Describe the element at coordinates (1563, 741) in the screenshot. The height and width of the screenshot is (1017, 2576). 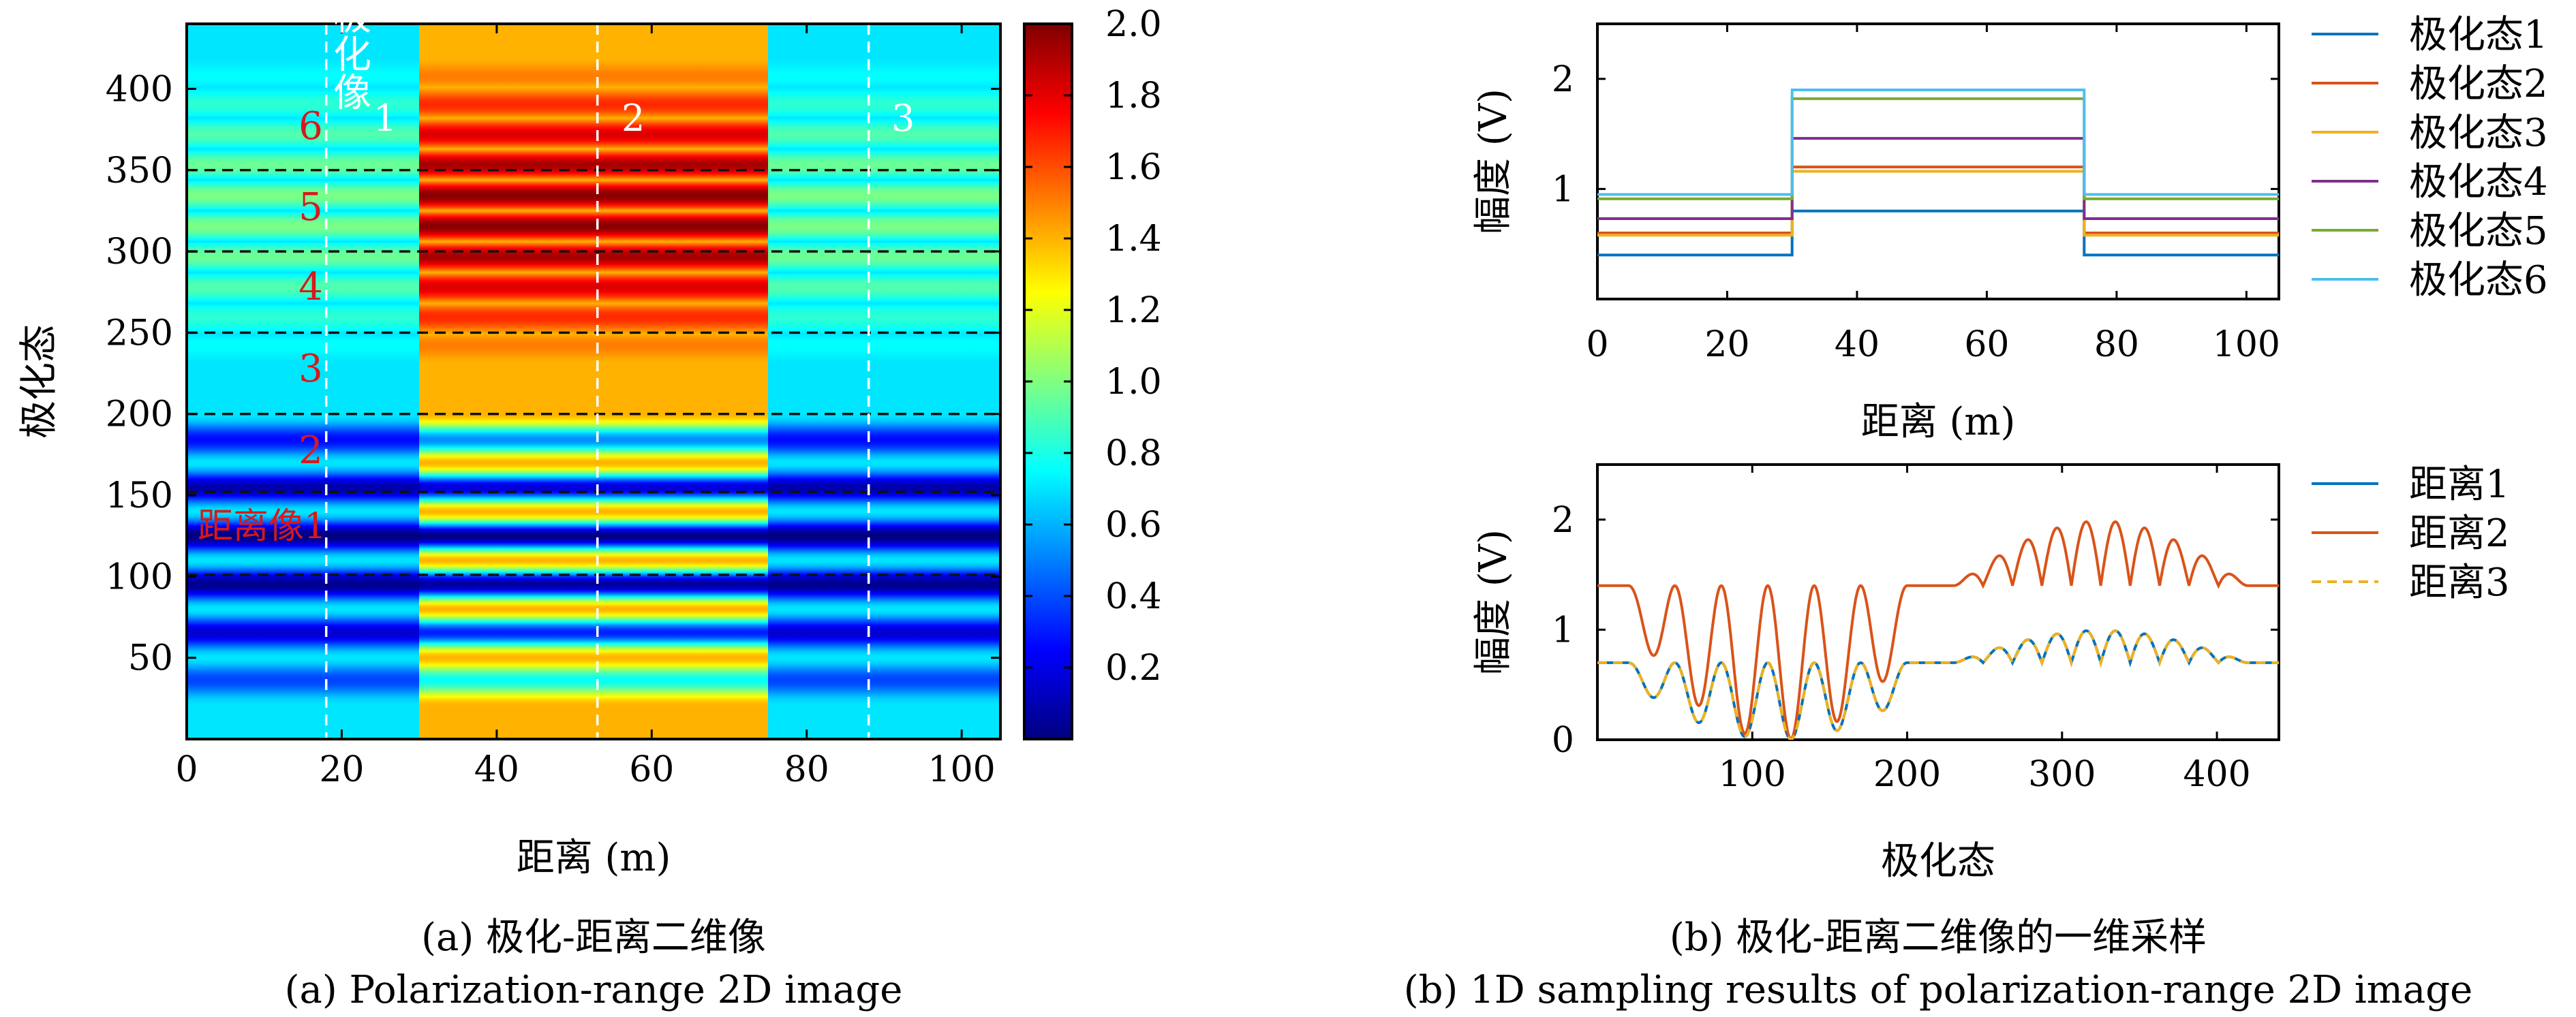
I see `bottom-ytick-label: 0` at that location.